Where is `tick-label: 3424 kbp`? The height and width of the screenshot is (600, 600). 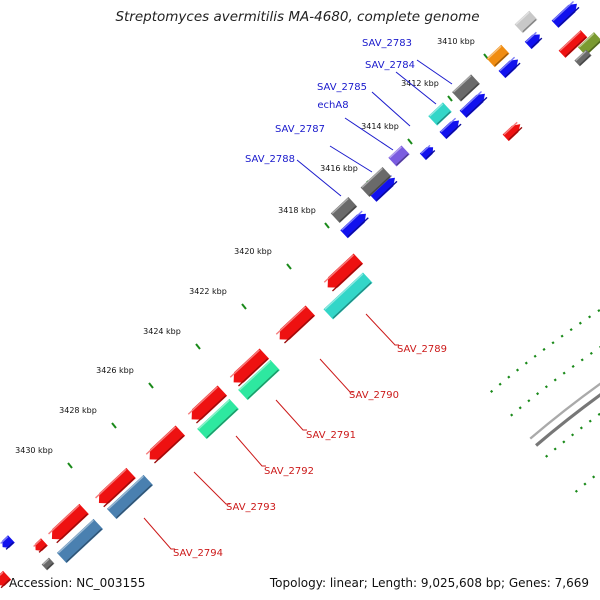
tick-label: 3424 kbp is located at coordinates (162, 331).